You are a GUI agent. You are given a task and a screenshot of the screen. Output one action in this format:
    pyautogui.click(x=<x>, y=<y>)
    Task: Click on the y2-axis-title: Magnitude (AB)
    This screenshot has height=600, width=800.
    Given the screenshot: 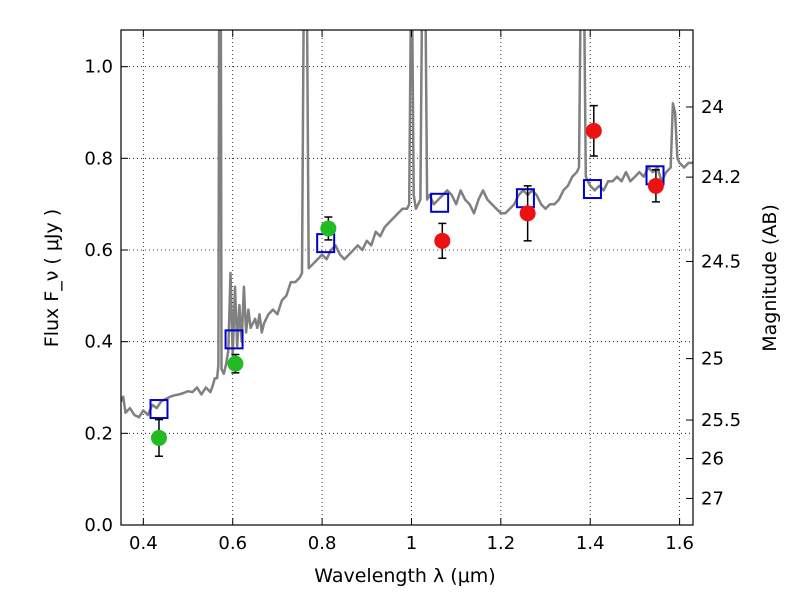 What is the action you would take?
    pyautogui.click(x=770, y=278)
    